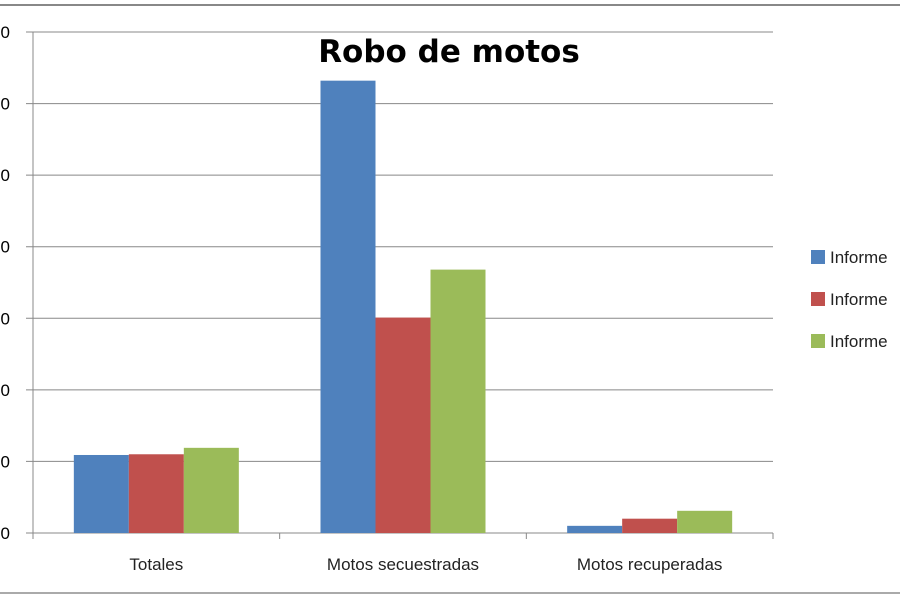  I want to click on x-category-label: Totales, so click(156, 564).